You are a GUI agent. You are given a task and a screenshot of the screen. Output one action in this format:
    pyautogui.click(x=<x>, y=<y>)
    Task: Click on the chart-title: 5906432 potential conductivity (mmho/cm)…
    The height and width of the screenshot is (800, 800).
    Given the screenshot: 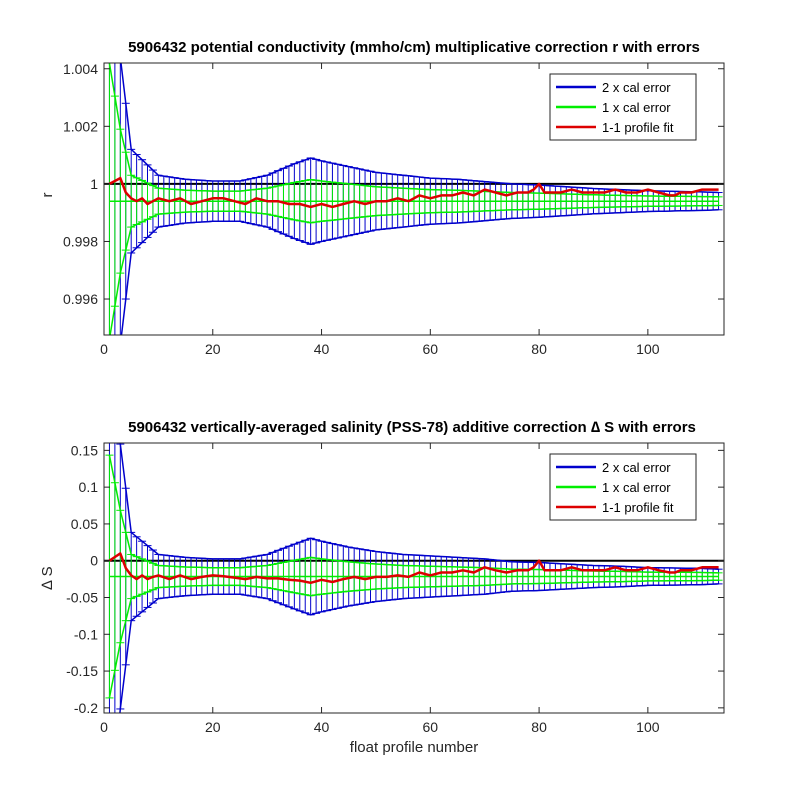 What is the action you would take?
    pyautogui.click(x=414, y=47)
    